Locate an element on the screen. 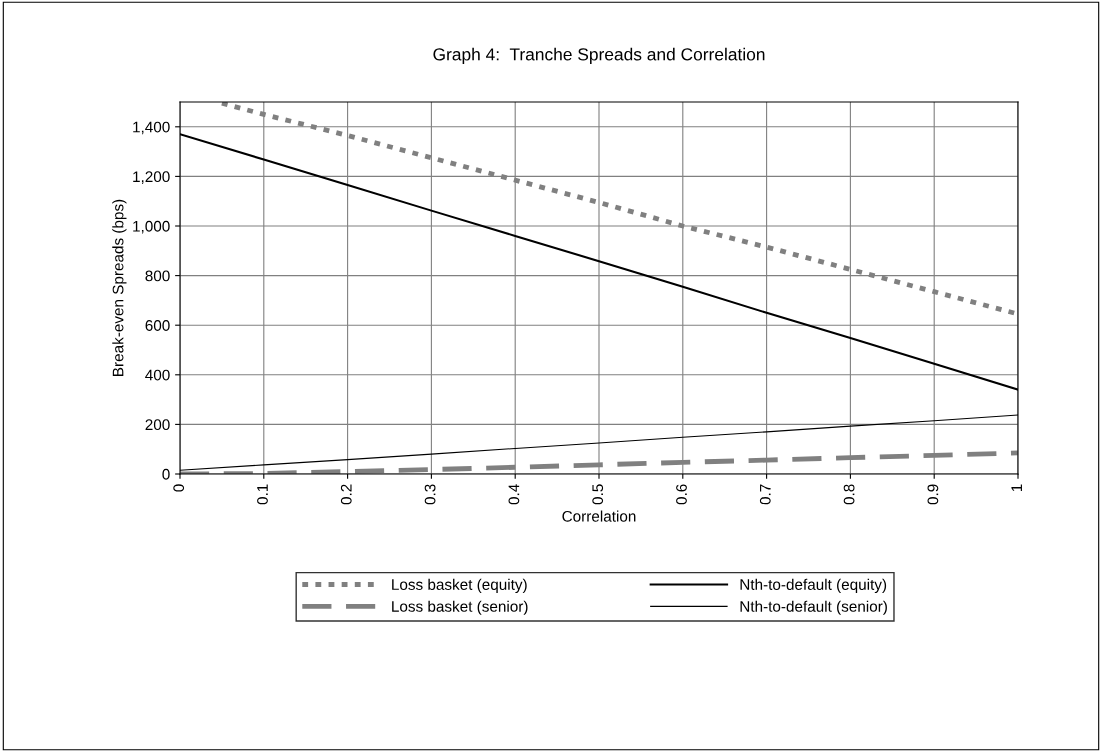  y-tick-label: 1,200 is located at coordinates (151, 177).